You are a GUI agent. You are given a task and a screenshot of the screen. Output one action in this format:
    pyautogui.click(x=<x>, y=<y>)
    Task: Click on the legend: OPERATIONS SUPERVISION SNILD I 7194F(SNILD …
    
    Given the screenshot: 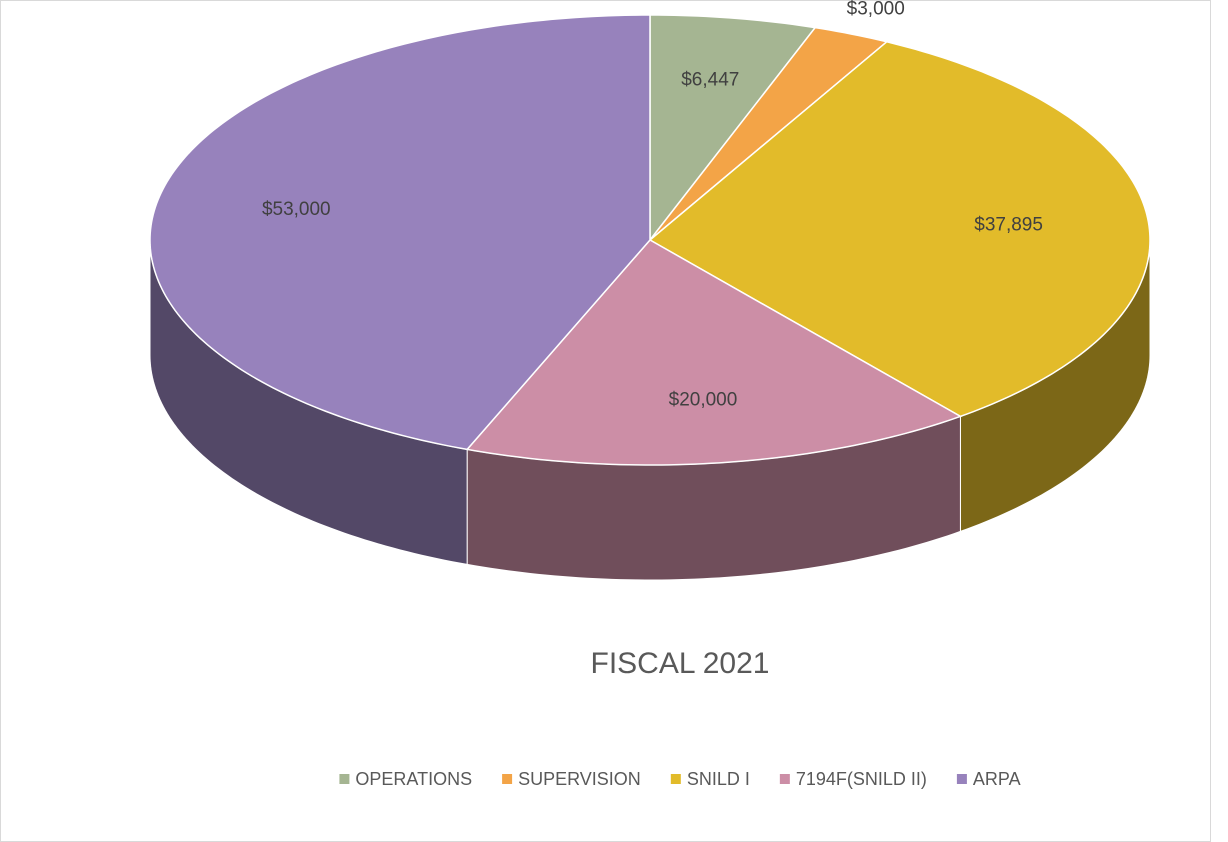 What is the action you would take?
    pyautogui.click(x=680, y=779)
    